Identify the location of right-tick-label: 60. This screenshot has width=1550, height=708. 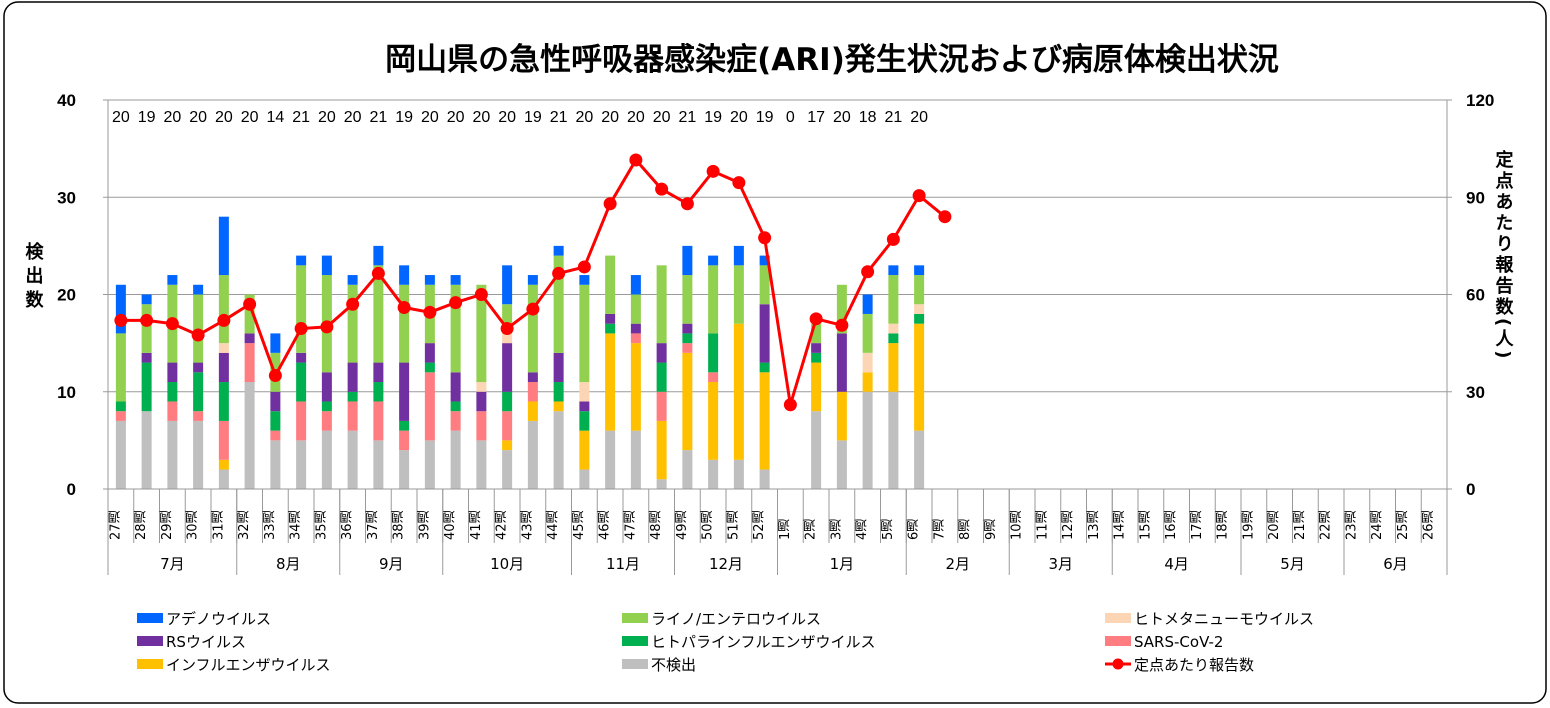
(1475, 295).